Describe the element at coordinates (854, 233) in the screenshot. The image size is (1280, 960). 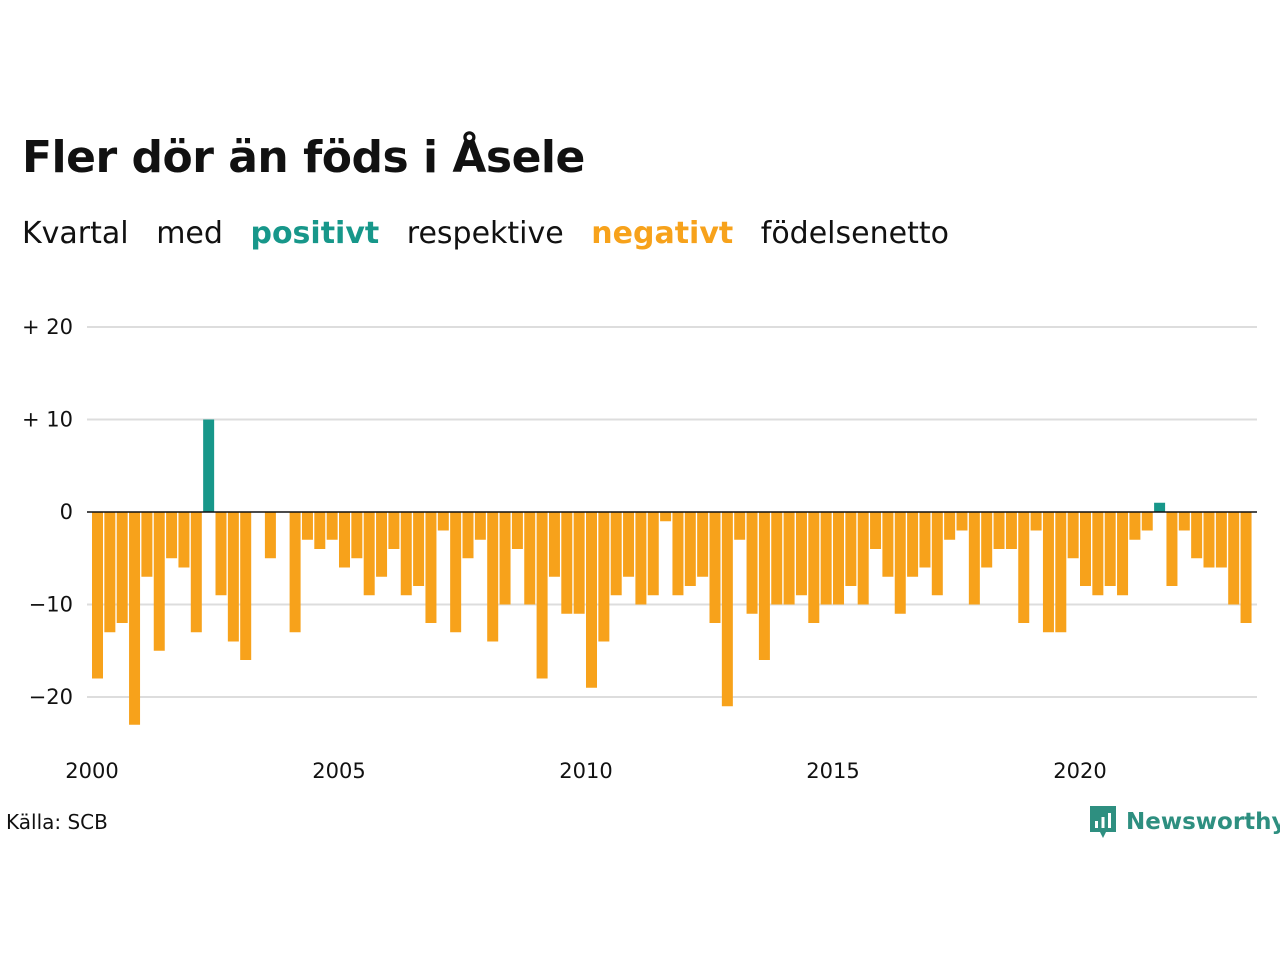
I see `subtitle-word-fodelsenetto: födelsenetto` at that location.